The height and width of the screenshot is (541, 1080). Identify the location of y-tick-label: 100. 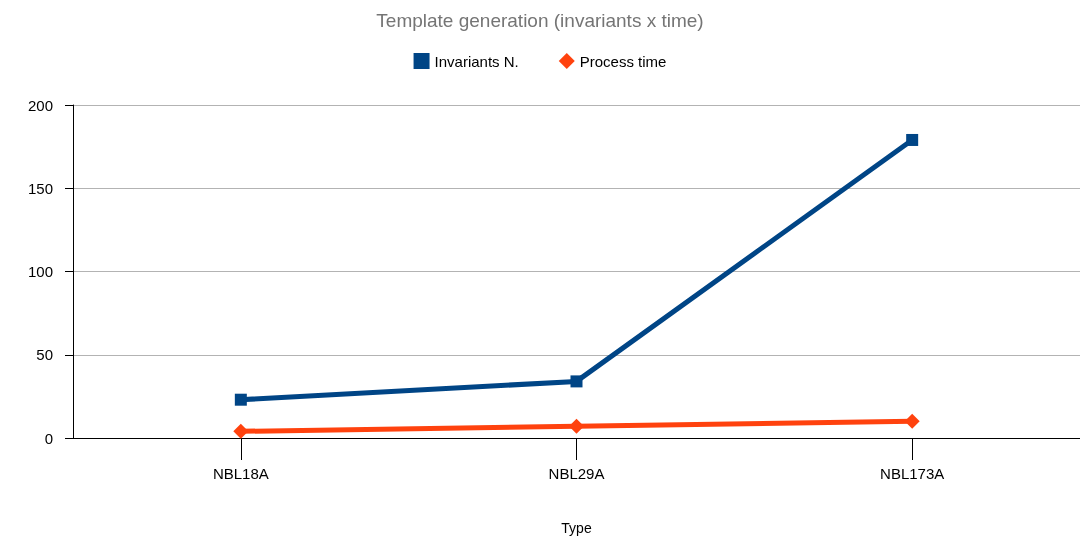
(40, 271).